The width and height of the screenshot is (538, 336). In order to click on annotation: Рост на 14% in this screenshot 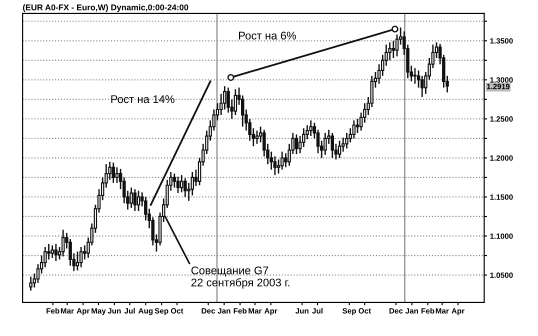, I will do `click(142, 99)`.